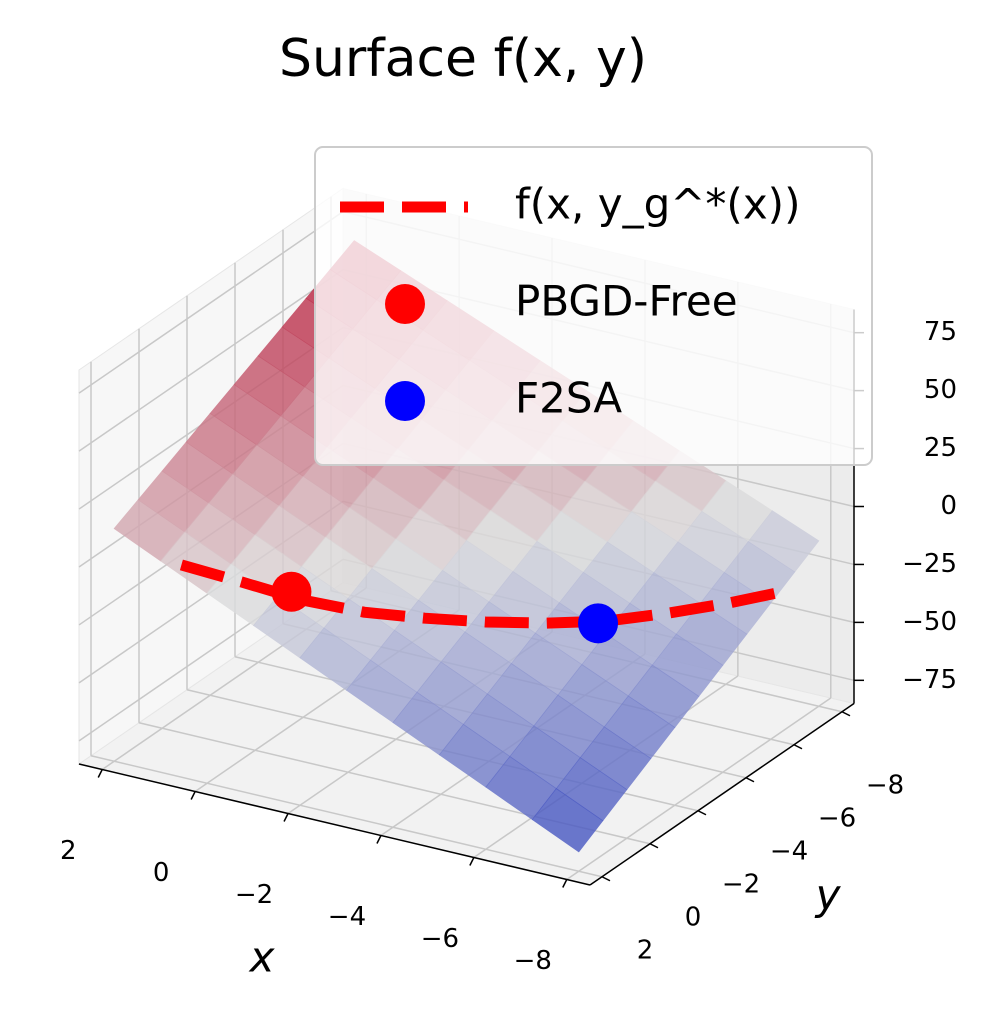 The height and width of the screenshot is (1018, 996). I want to click on y-tick-label: 2, so click(645, 950).